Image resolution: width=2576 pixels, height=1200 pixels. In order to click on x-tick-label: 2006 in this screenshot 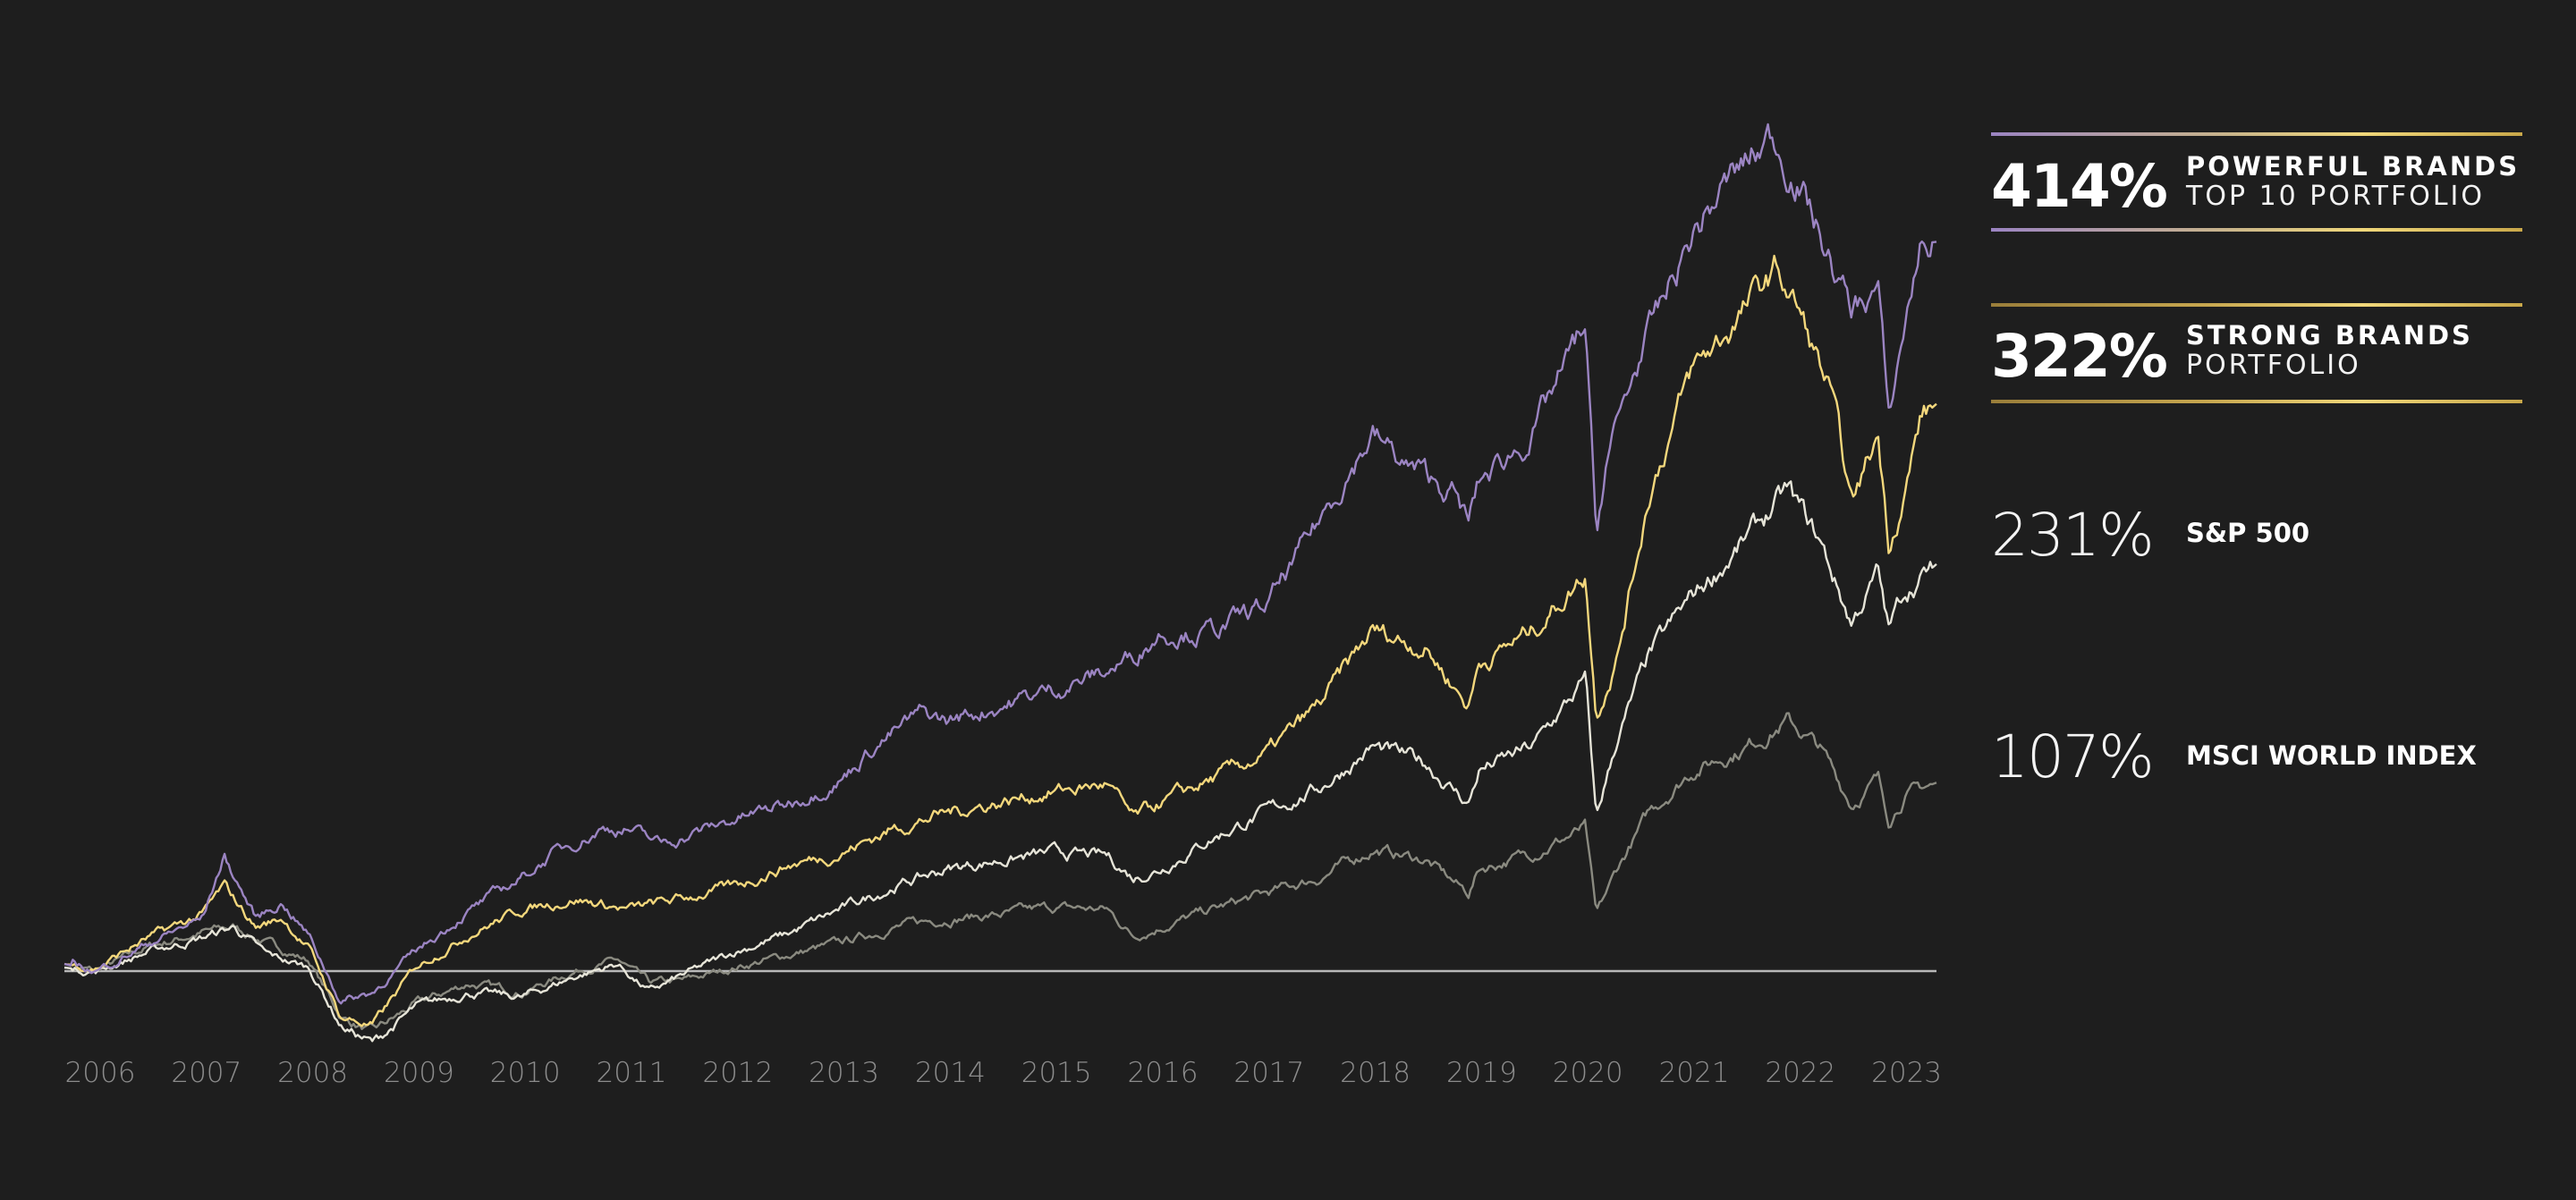, I will do `click(100, 1073)`.